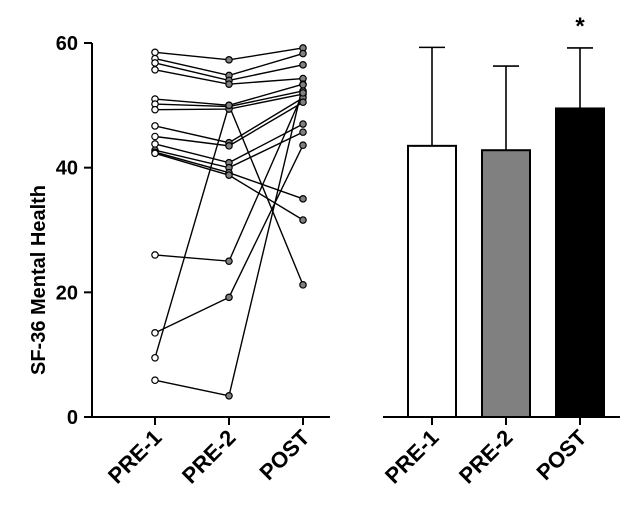 This screenshot has height=513, width=642. Describe the element at coordinates (580, 26) in the screenshot. I see `significance-marker: *` at that location.